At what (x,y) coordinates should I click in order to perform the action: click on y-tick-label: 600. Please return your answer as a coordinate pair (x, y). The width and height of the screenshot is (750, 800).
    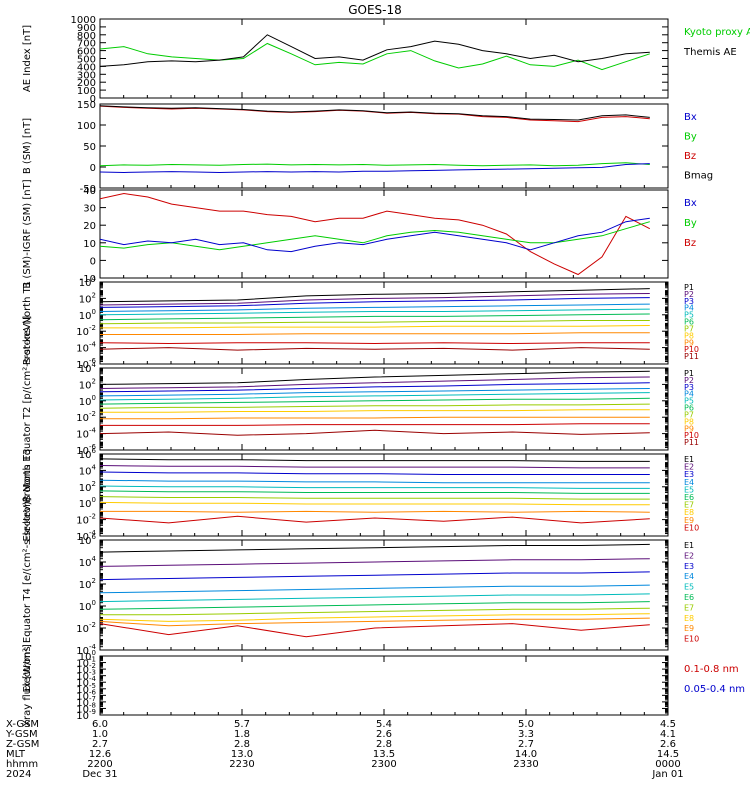
    Looking at the image, I should click on (86, 52).